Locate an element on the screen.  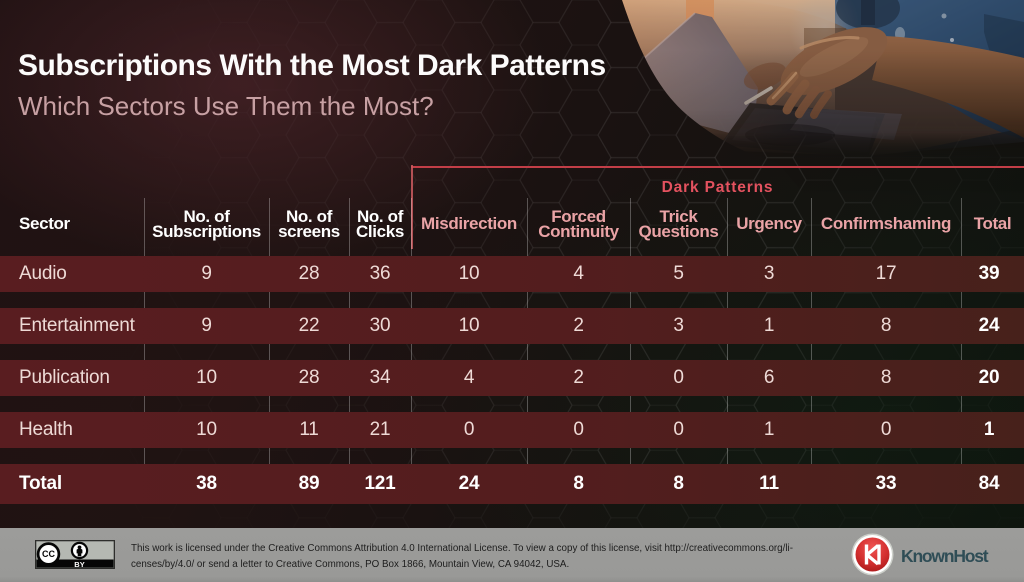
svg-text: CC is located at coordinates (48, 554).